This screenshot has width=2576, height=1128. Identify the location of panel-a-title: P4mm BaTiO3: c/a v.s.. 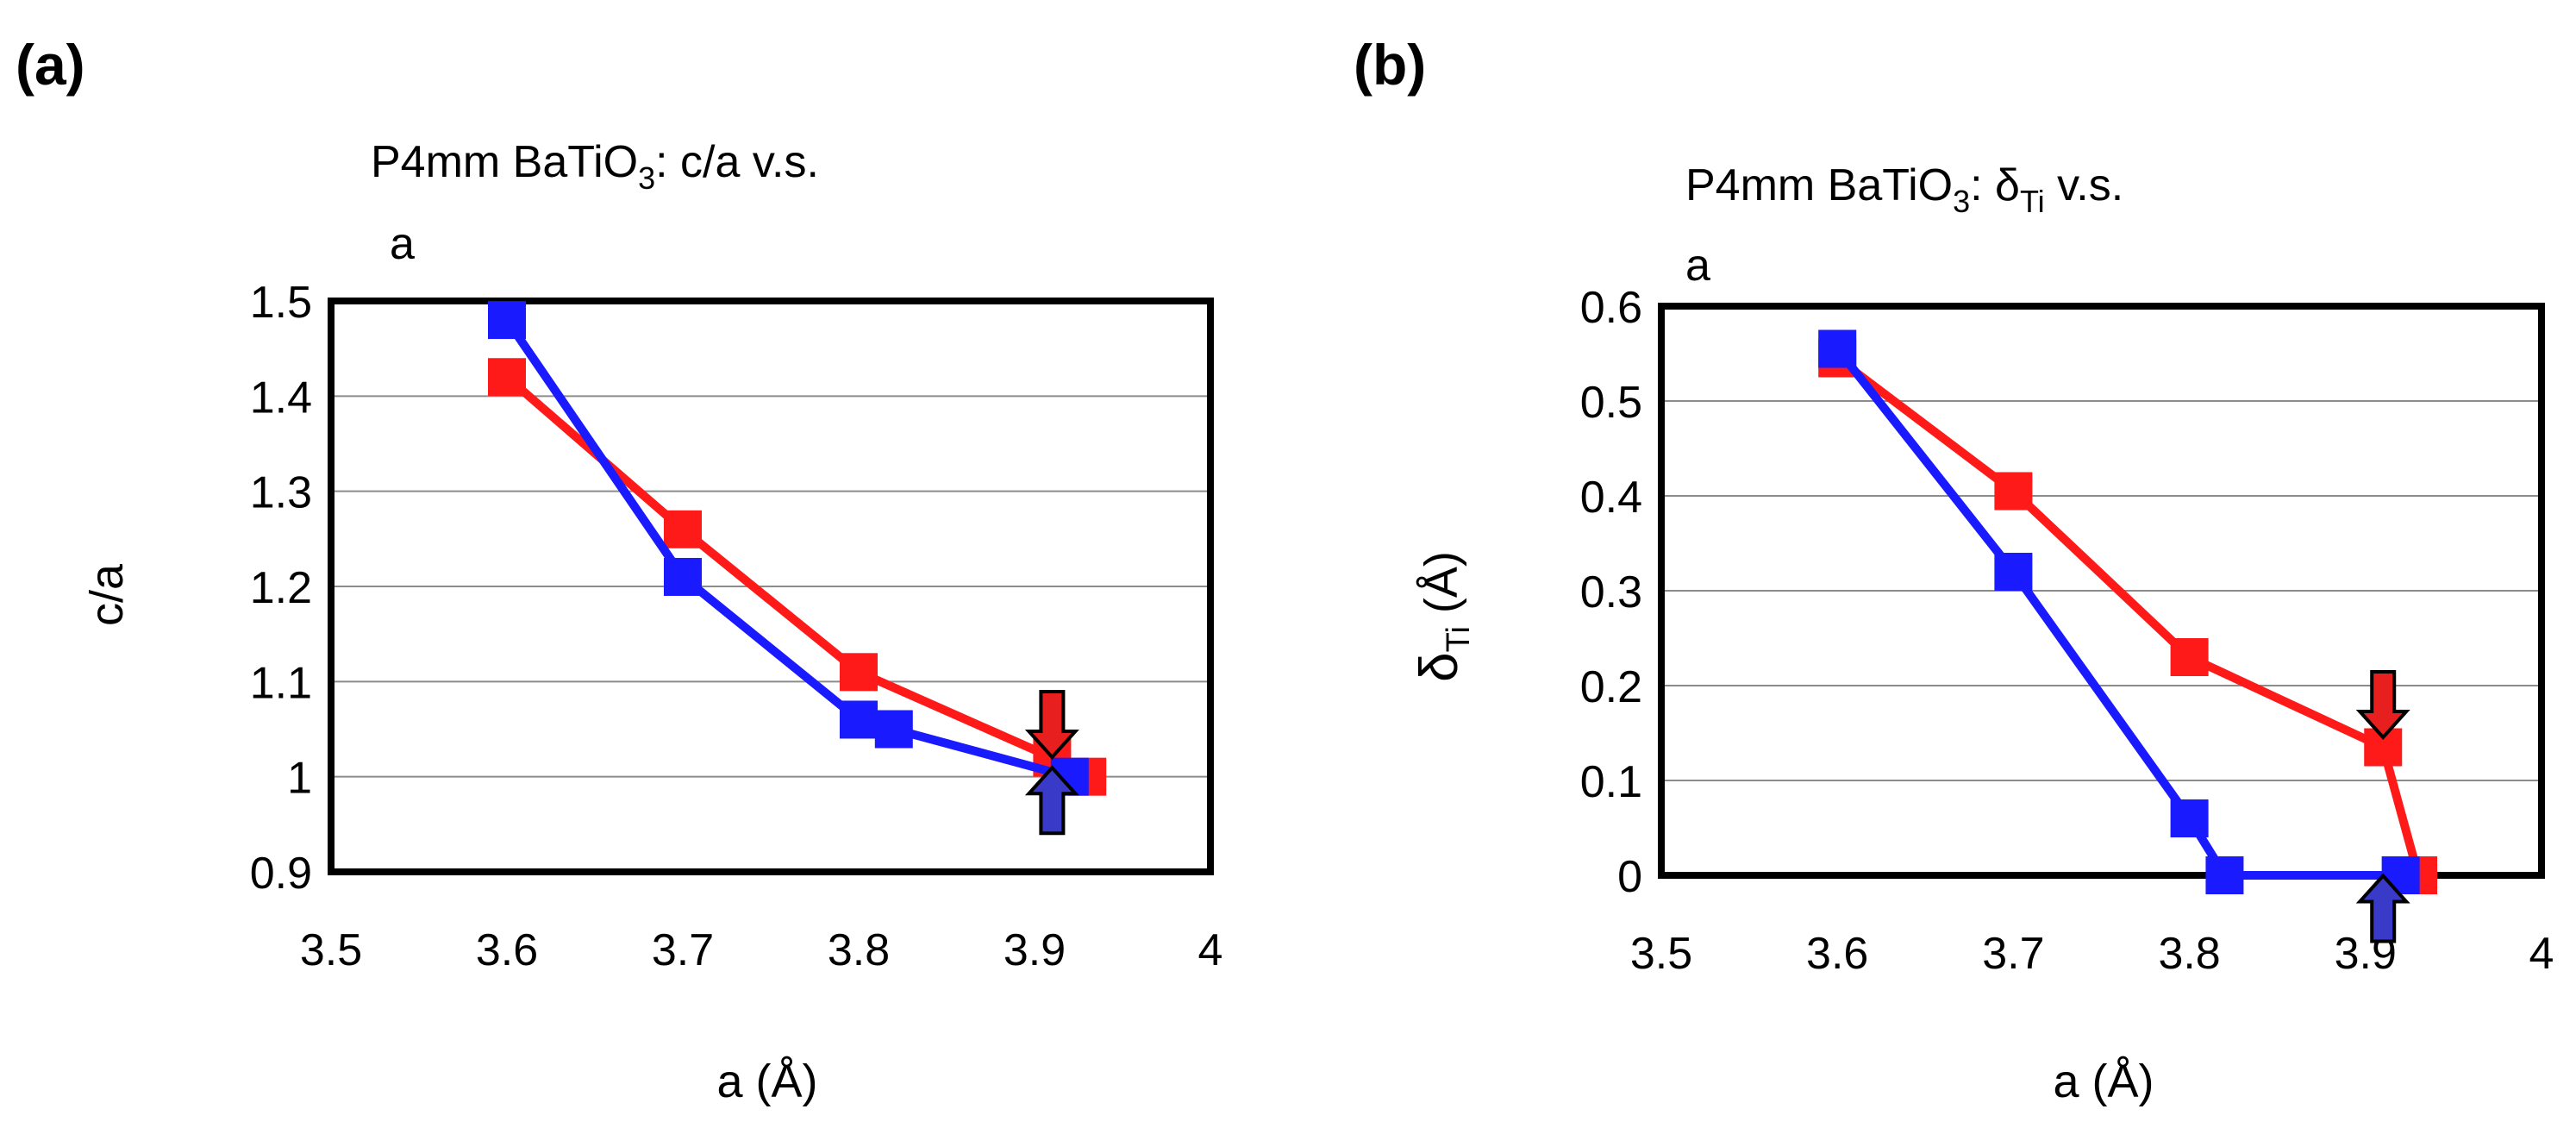
(595, 166).